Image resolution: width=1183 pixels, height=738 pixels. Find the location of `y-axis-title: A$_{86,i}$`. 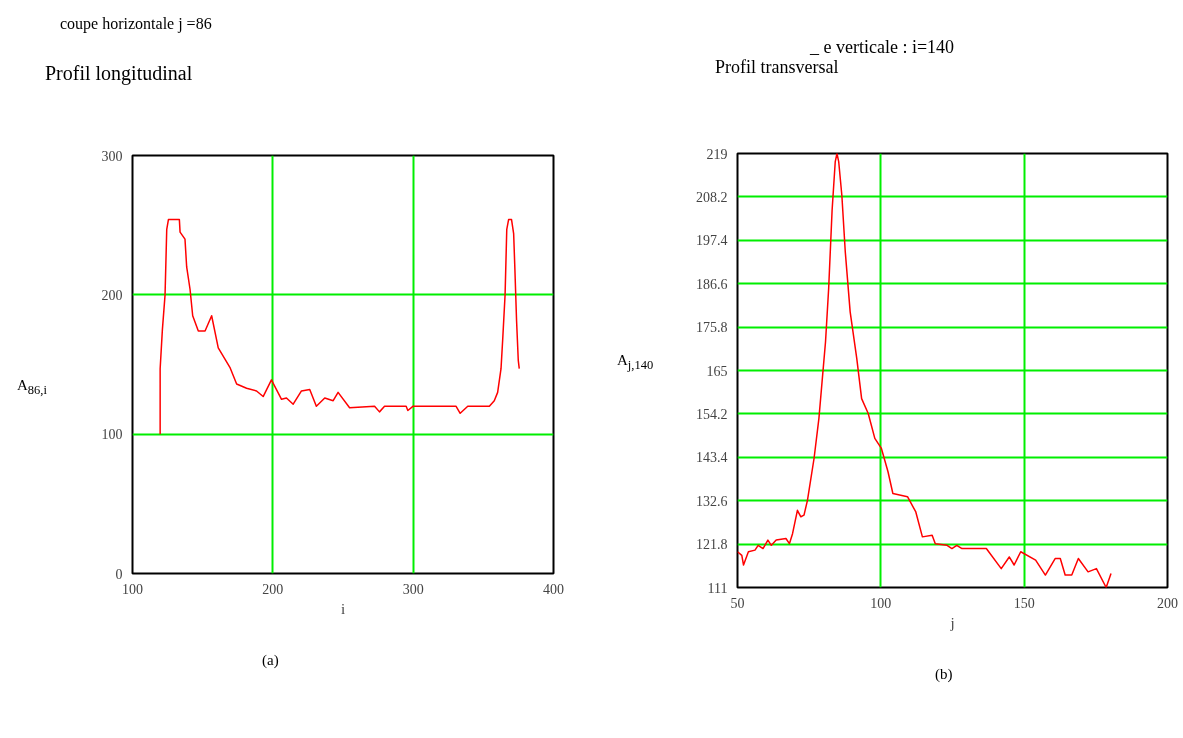

y-axis-title: A$_{86,i}$ is located at coordinates (32, 387).